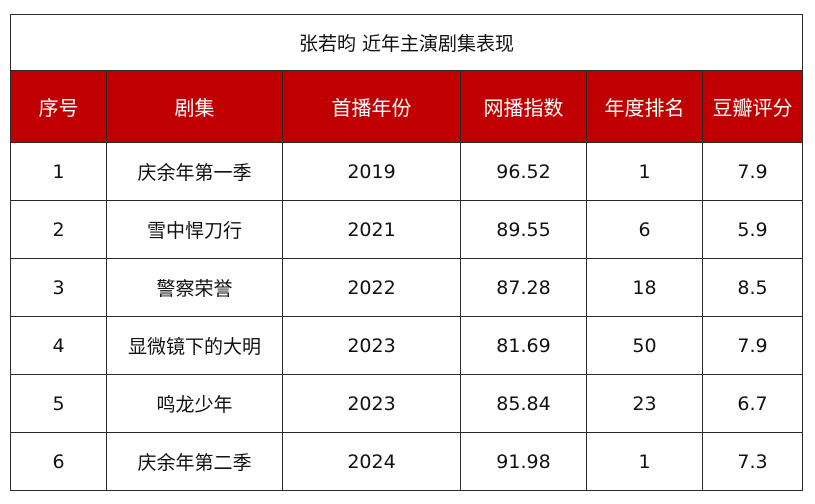 This screenshot has height=504, width=815. I want to click on header-index: 序号, so click(58, 106).